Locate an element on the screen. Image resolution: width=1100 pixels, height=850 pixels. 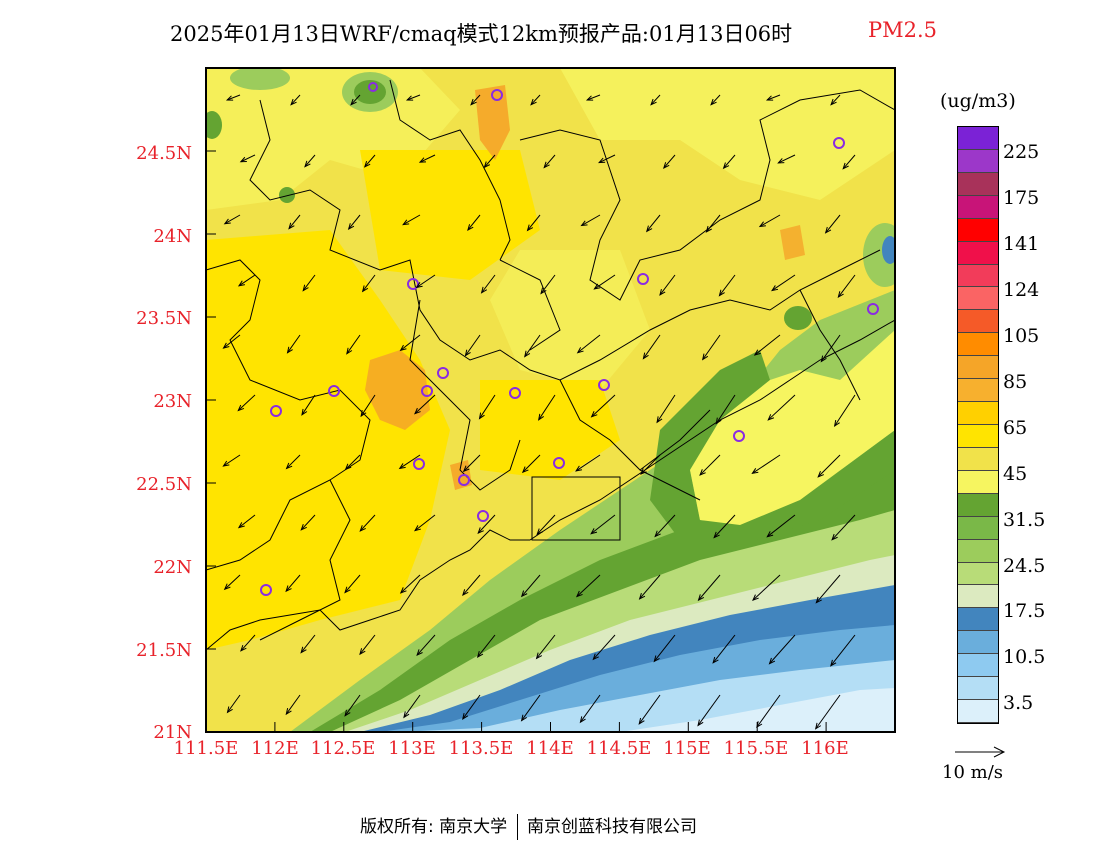
colorbar-label: 175 is located at coordinates (1021, 198).